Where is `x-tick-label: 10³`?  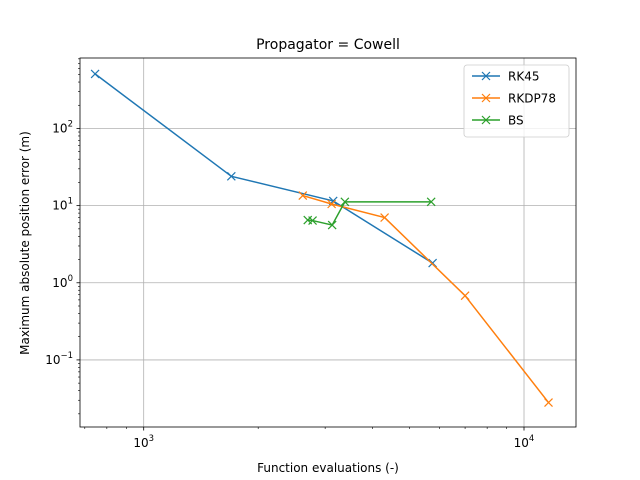 x-tick-label: 10³ is located at coordinates (143, 442).